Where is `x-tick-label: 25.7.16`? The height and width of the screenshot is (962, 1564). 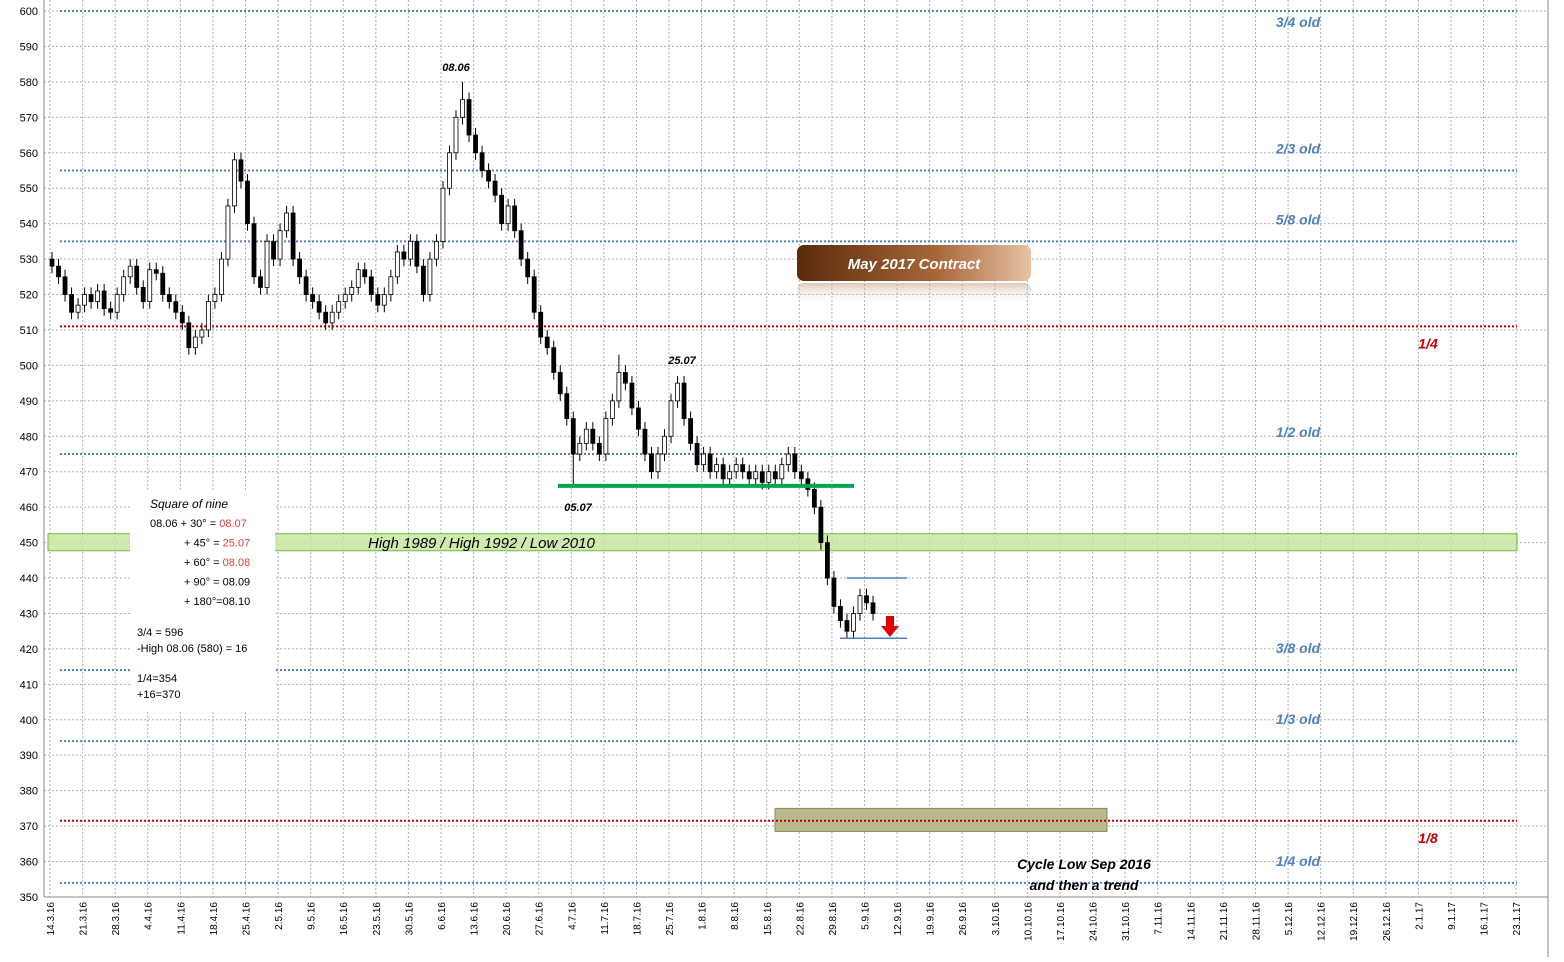 x-tick-label: 25.7.16 is located at coordinates (670, 919).